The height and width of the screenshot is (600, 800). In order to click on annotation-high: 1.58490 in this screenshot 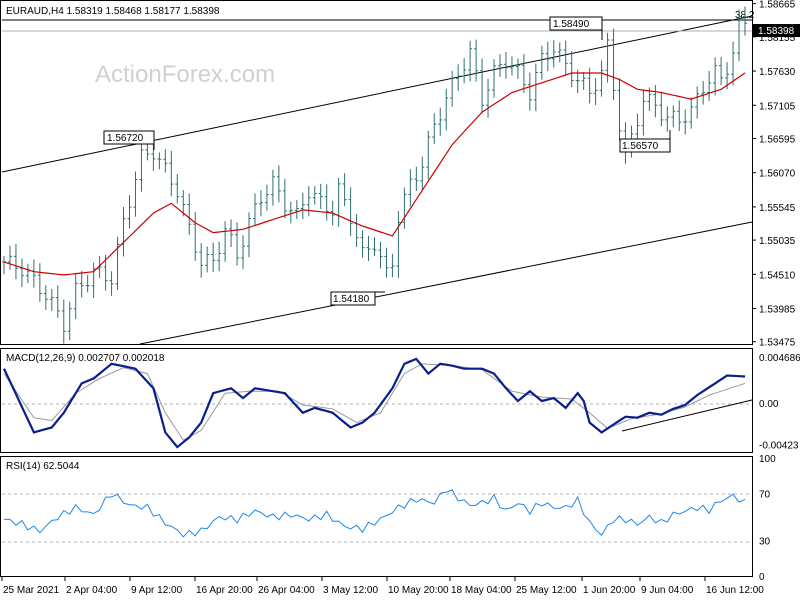, I will do `click(576, 28)`.